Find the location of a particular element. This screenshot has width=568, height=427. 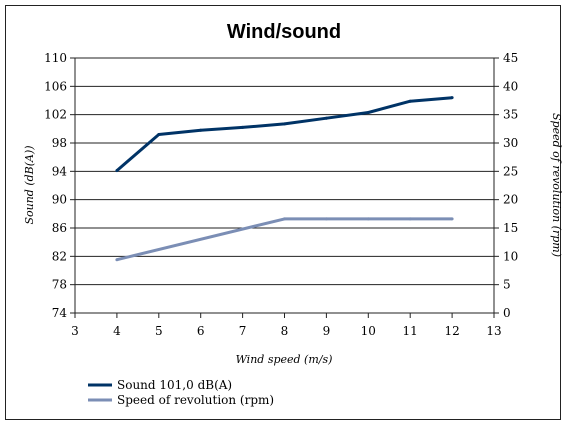

y-right-tick-label: 40 is located at coordinates (510, 86).